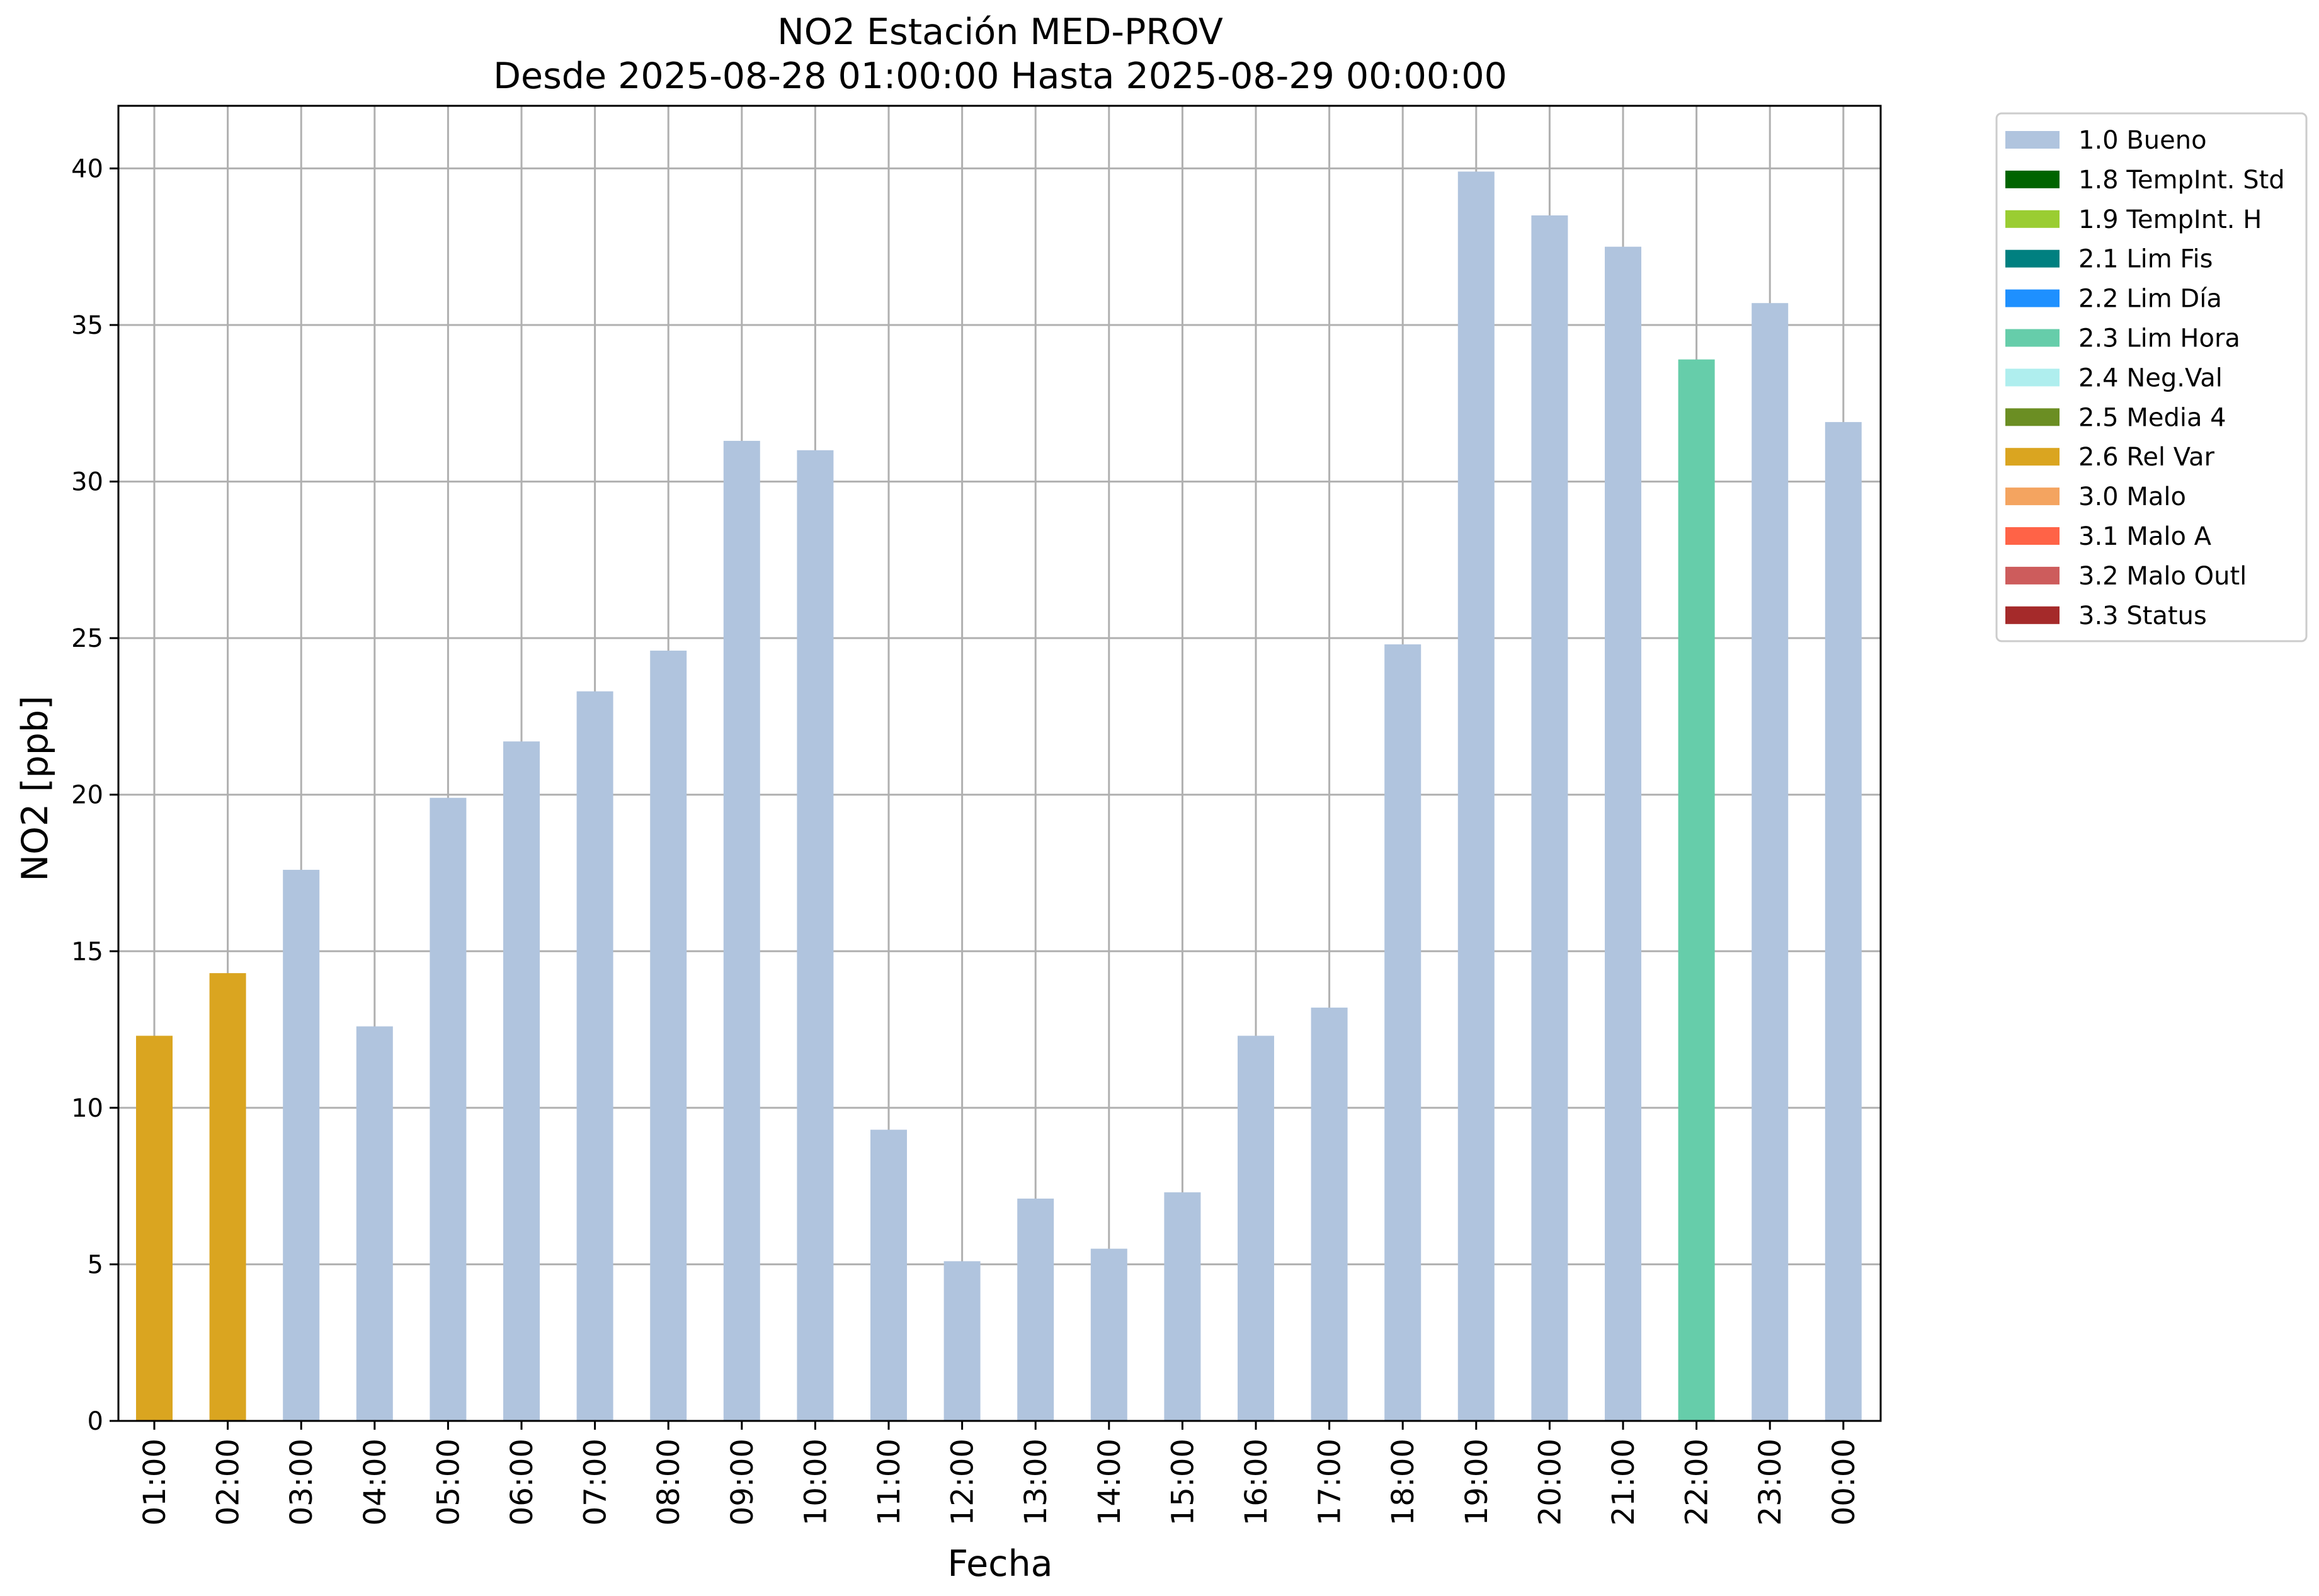  What do you see at coordinates (448, 1482) in the screenshot?
I see `x-tick-label: 05:00` at bounding box center [448, 1482].